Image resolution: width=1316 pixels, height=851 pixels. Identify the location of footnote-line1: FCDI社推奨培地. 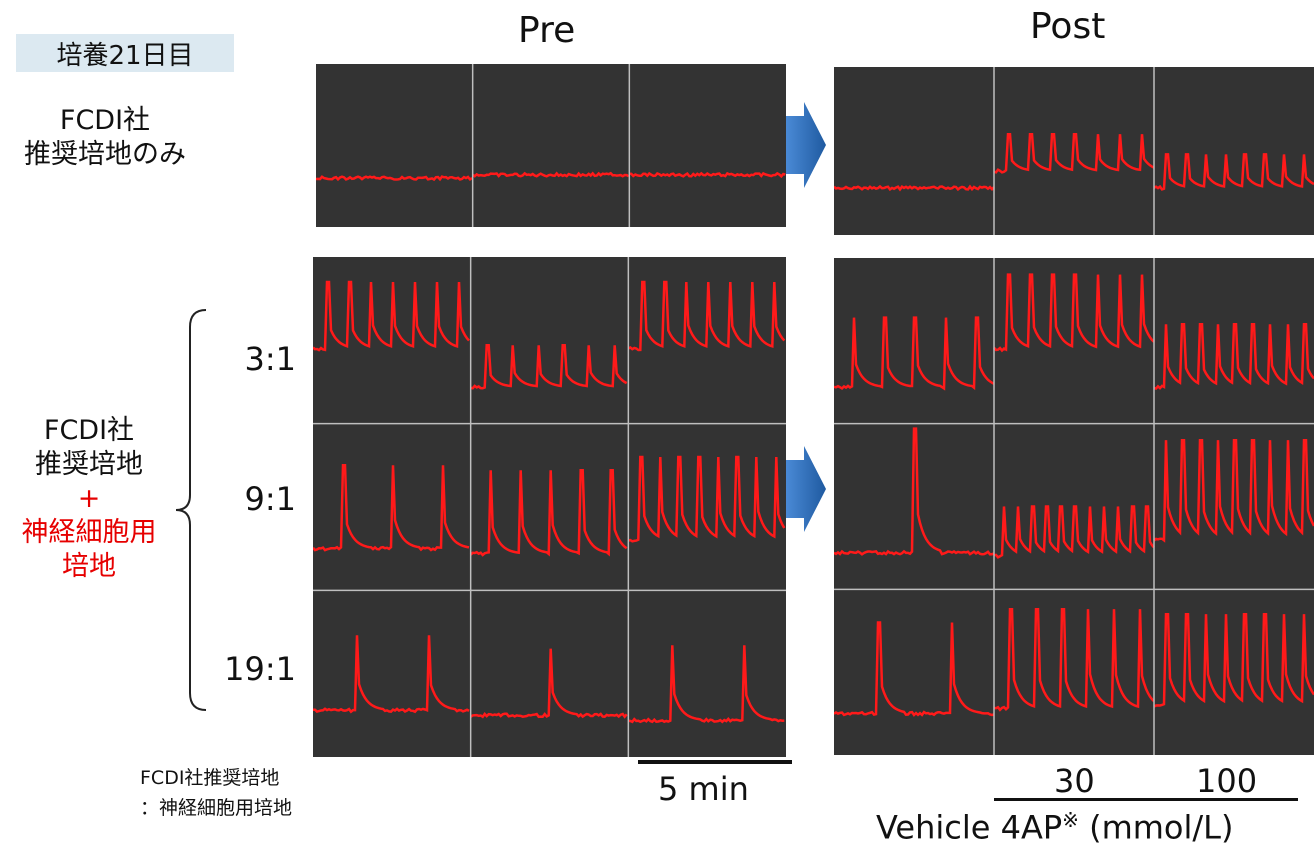
(210, 778).